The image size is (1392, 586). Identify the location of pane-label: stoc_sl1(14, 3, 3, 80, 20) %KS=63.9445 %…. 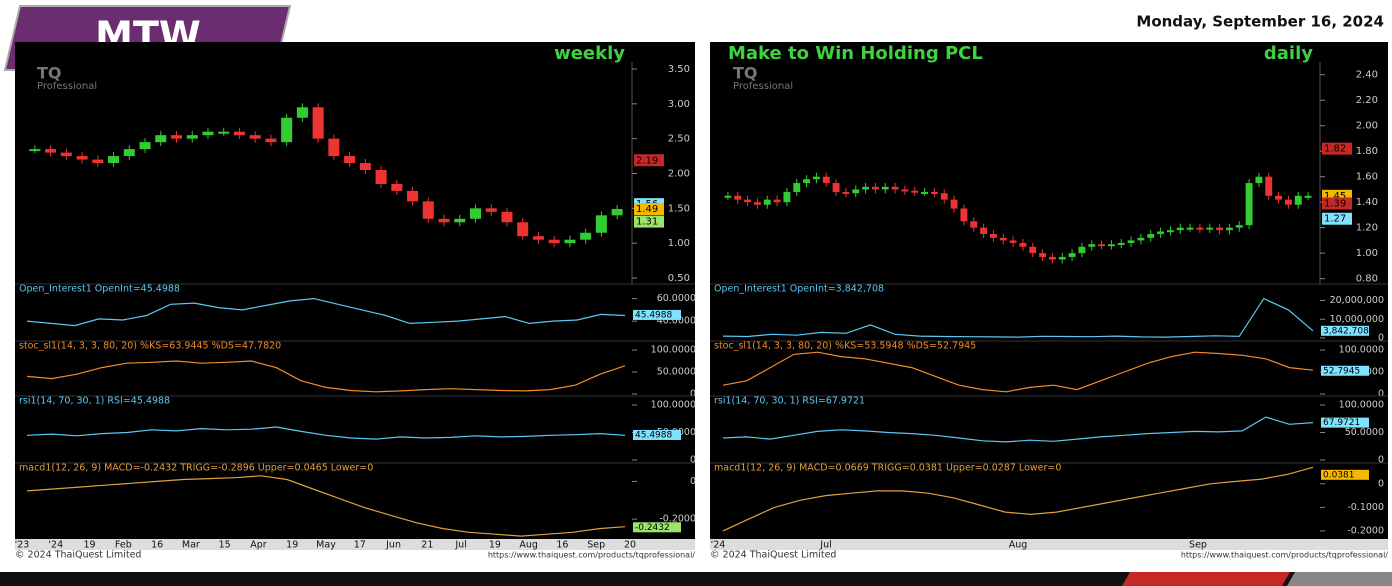
(150, 346).